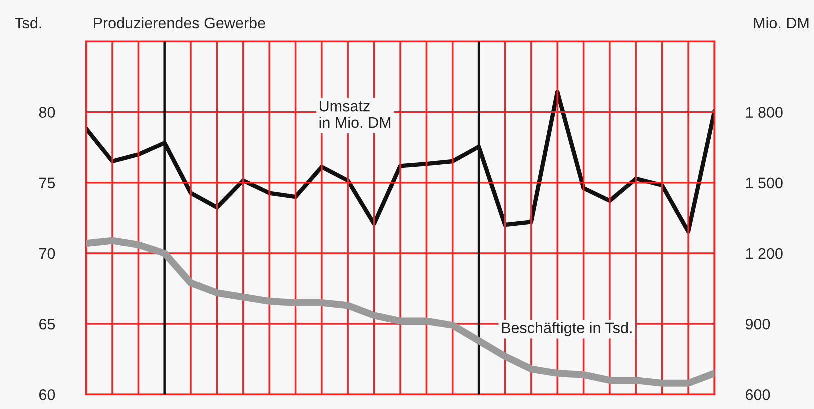  I want to click on y2-axis-title: Mio. DM, so click(781, 23).